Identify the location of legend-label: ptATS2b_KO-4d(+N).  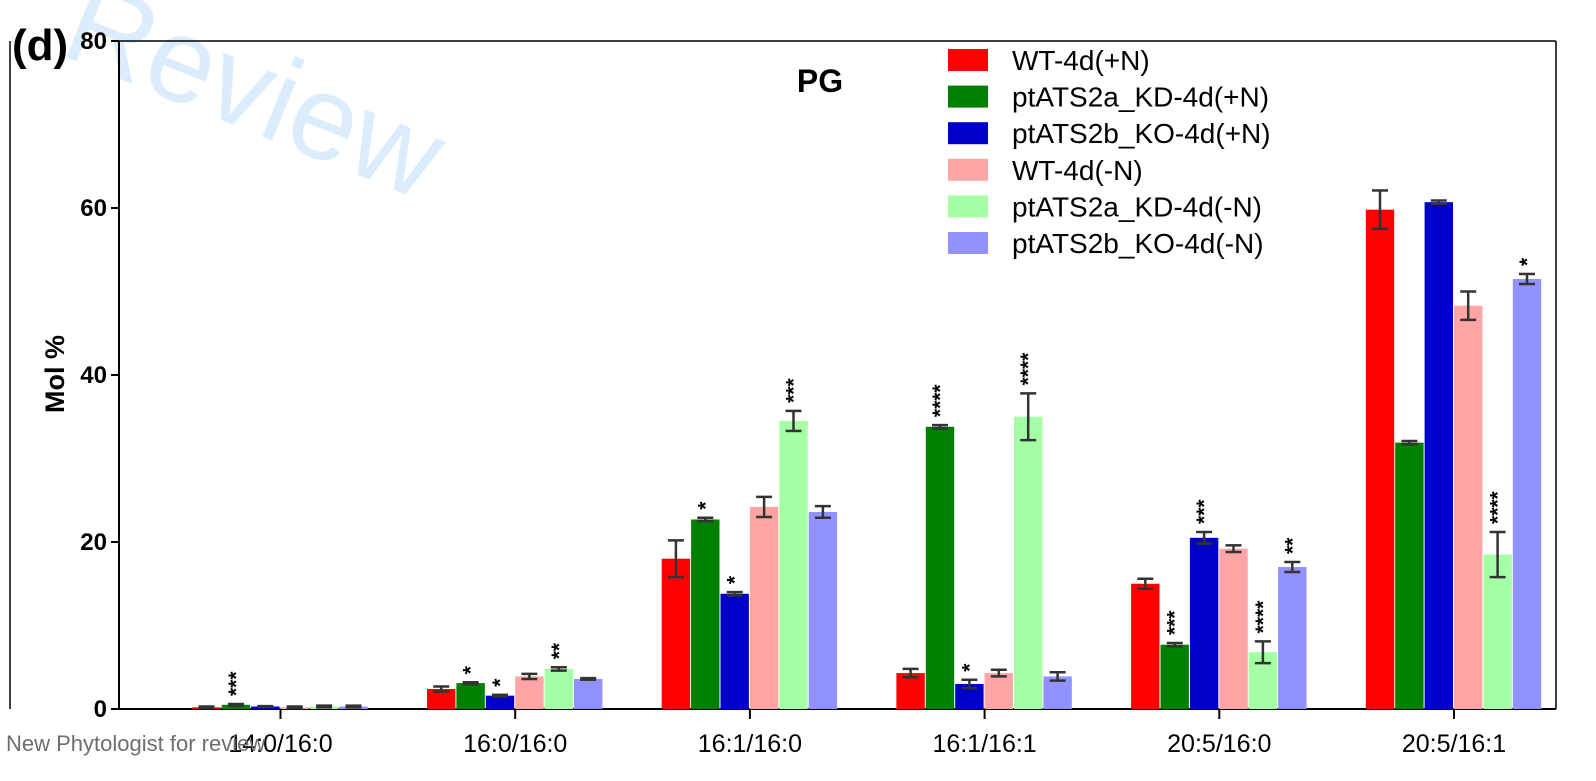
(1141, 133).